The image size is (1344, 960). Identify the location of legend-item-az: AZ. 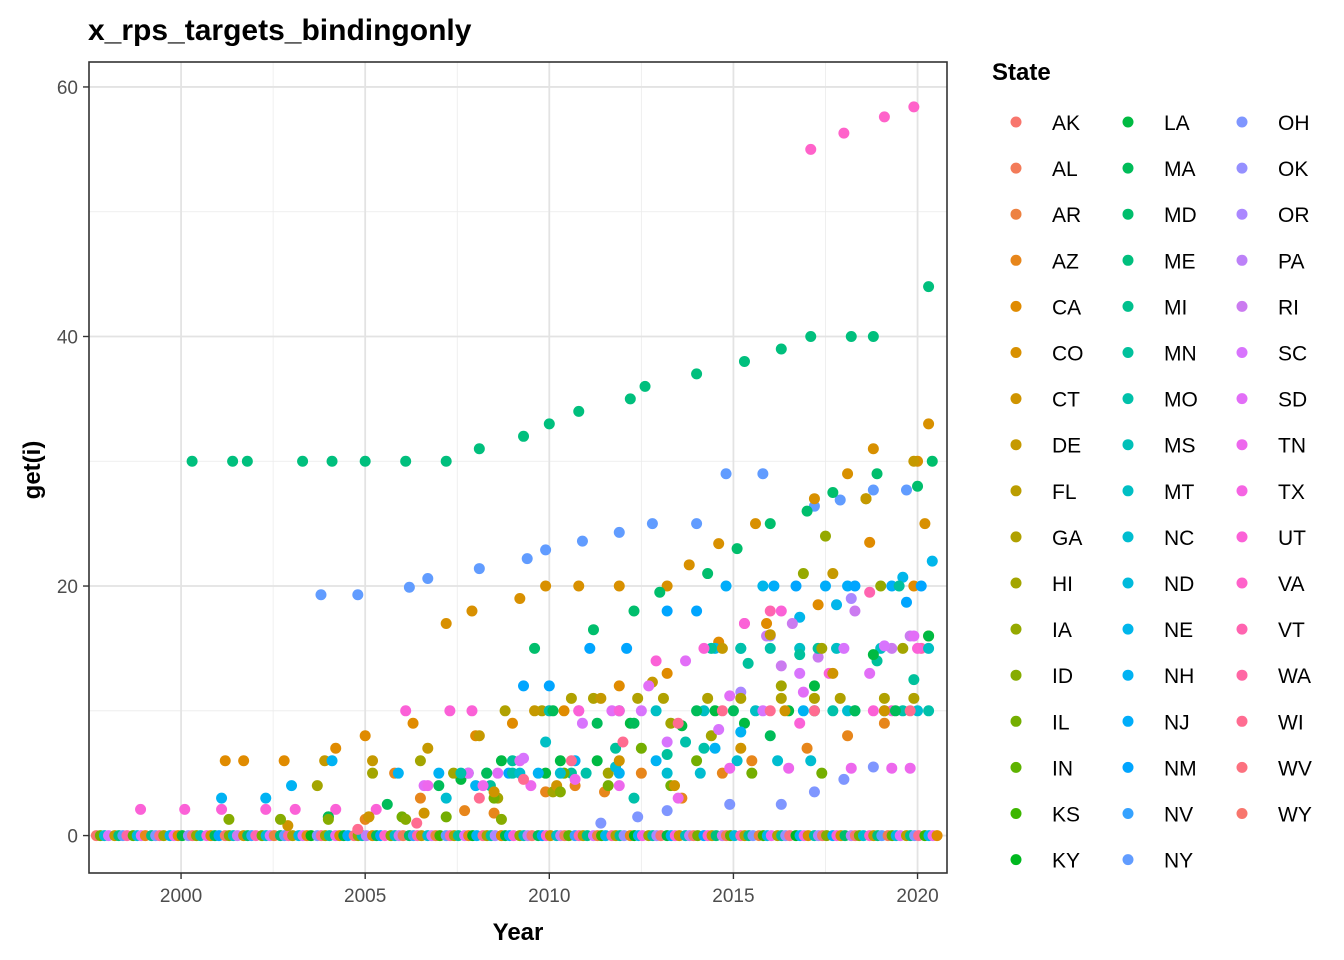
(1044, 261).